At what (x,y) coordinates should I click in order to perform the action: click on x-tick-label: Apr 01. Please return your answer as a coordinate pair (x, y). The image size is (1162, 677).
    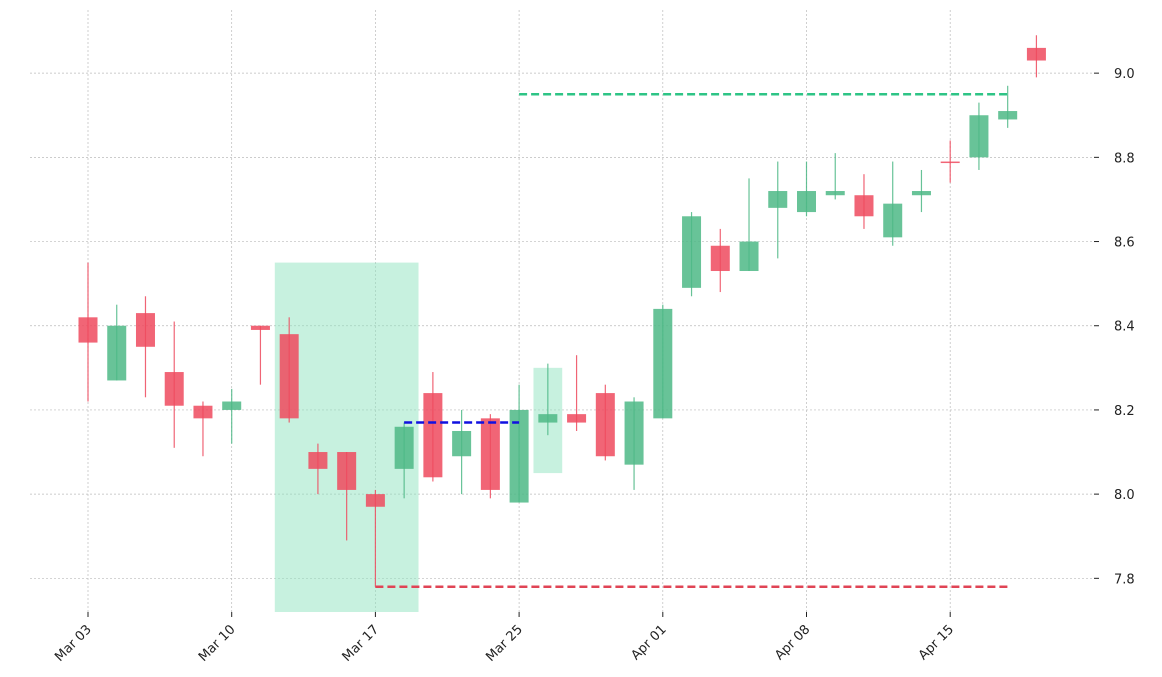
    Looking at the image, I should click on (648, 642).